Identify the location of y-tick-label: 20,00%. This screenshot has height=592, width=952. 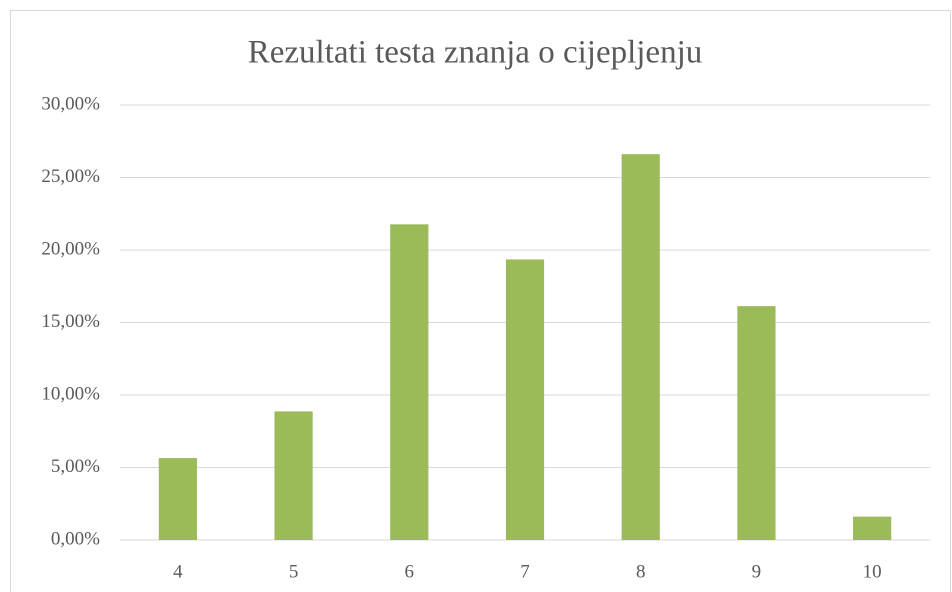
(70, 248).